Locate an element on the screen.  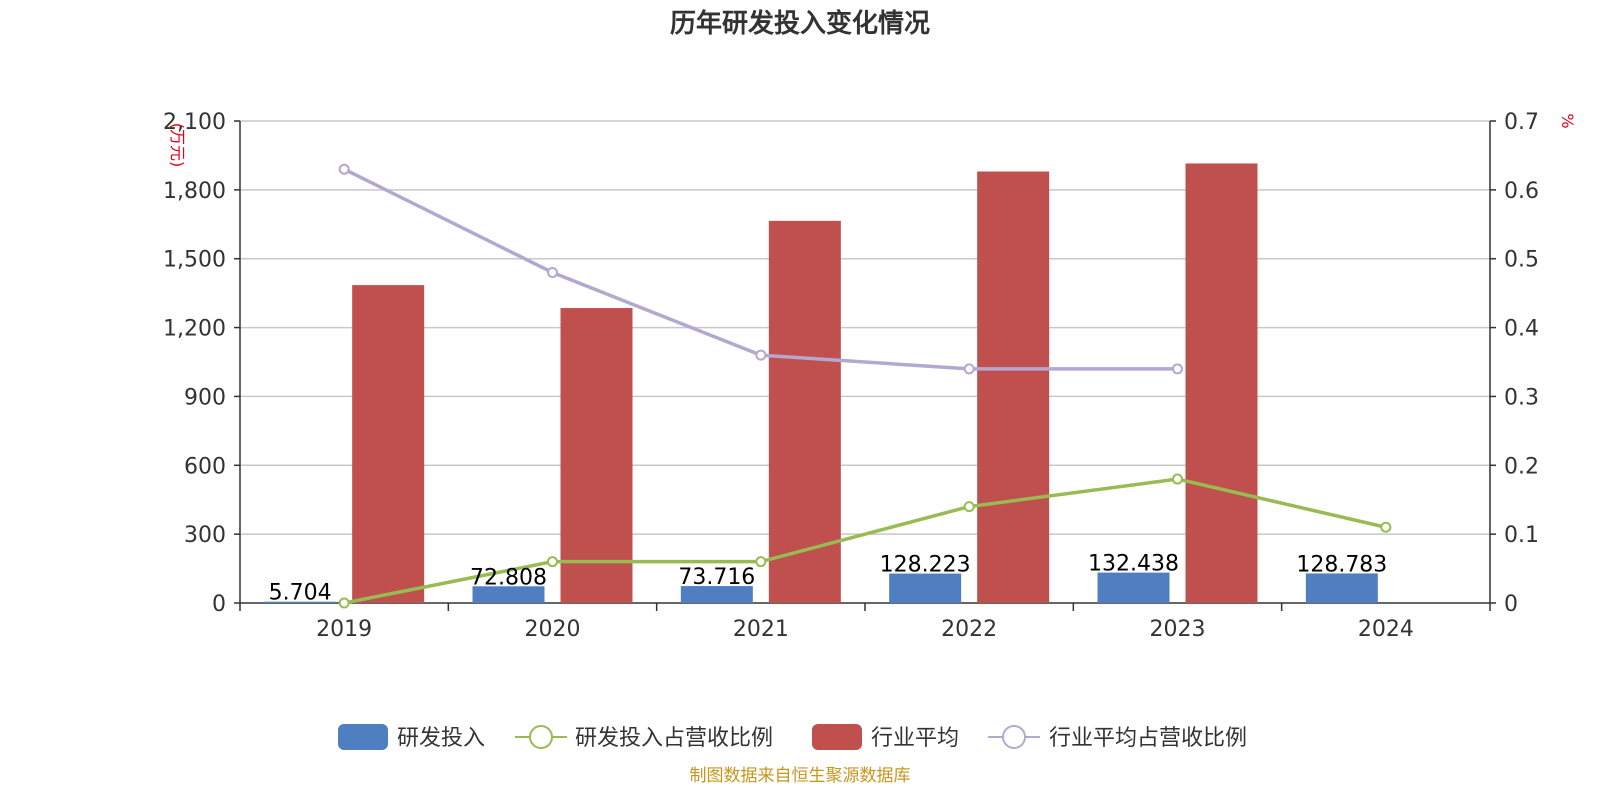
legend-label: 研发投入占营收比例 is located at coordinates (674, 738).